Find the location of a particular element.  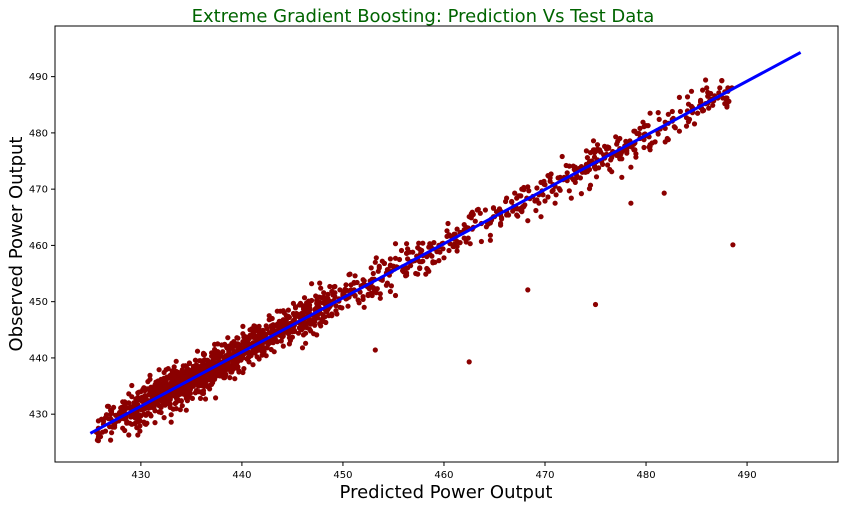

x-tick-label: 490 is located at coordinates (747, 475).